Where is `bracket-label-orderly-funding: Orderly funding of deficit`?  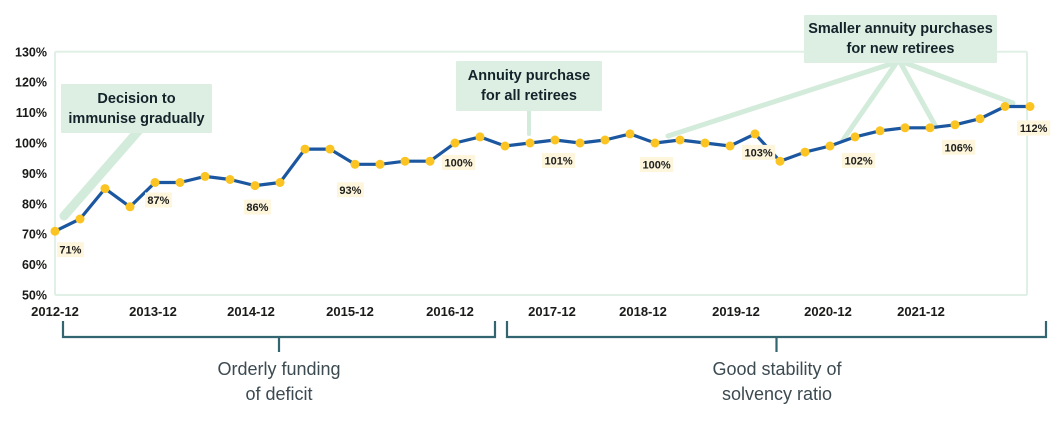 bracket-label-orderly-funding: Orderly funding of deficit is located at coordinates (279, 381).